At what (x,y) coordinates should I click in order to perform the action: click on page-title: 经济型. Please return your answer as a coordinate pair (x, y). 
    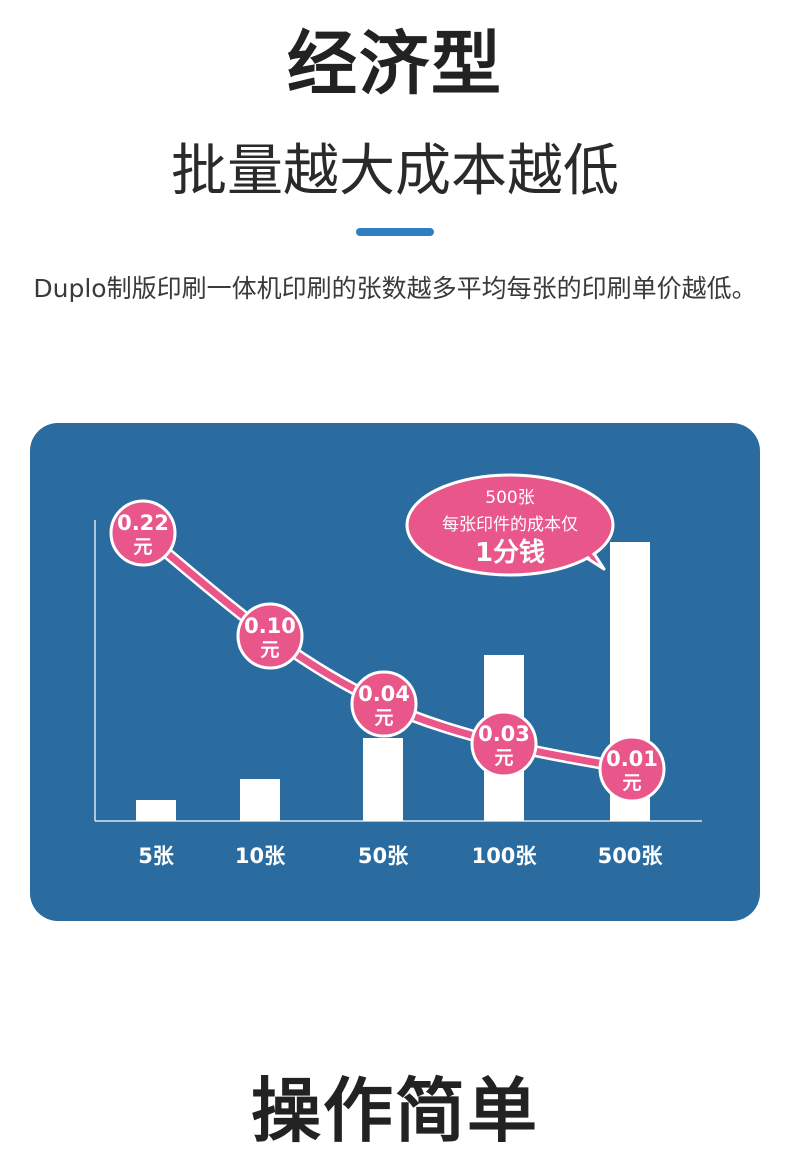
    Looking at the image, I should click on (395, 64).